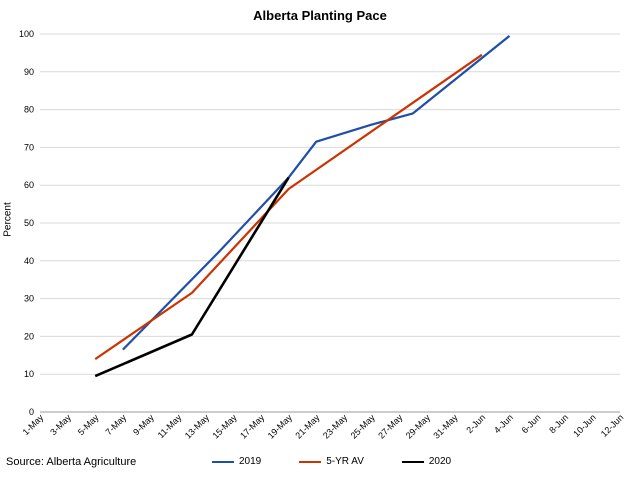  I want to click on x-tick-label: 4-Jun, so click(503, 423).